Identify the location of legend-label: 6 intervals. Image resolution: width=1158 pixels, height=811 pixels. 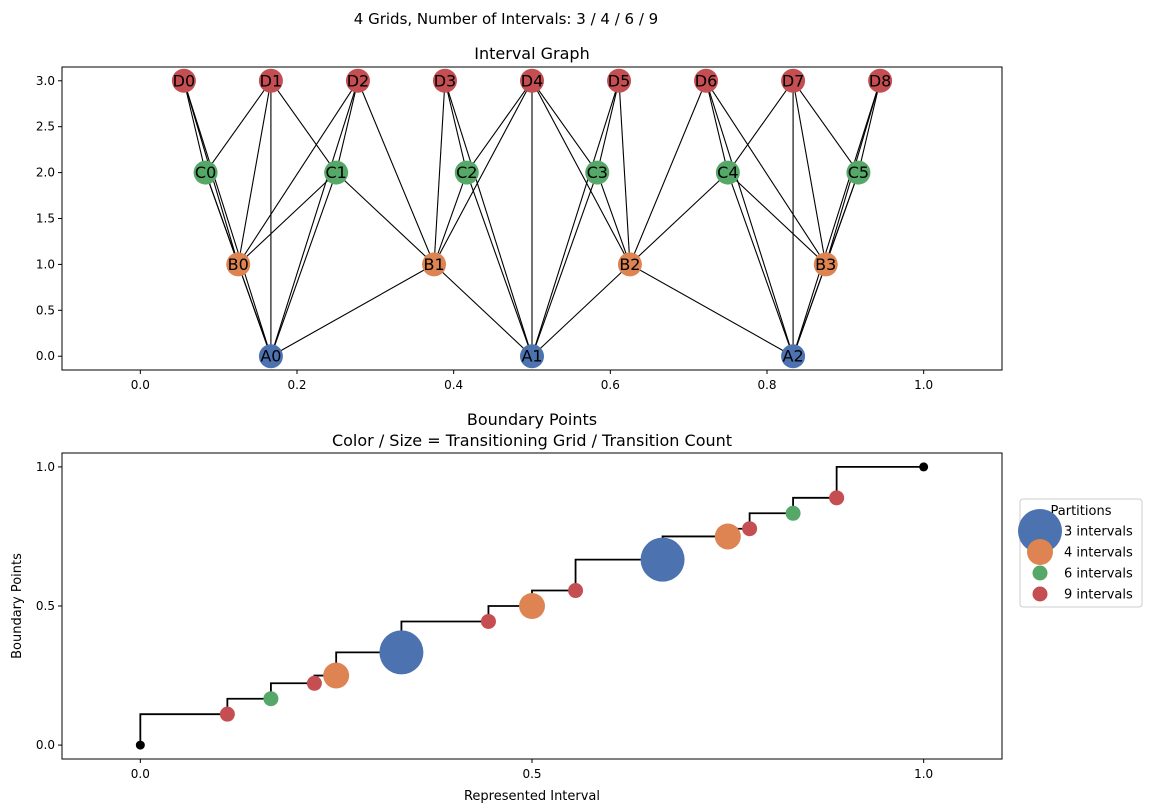
(1098, 574).